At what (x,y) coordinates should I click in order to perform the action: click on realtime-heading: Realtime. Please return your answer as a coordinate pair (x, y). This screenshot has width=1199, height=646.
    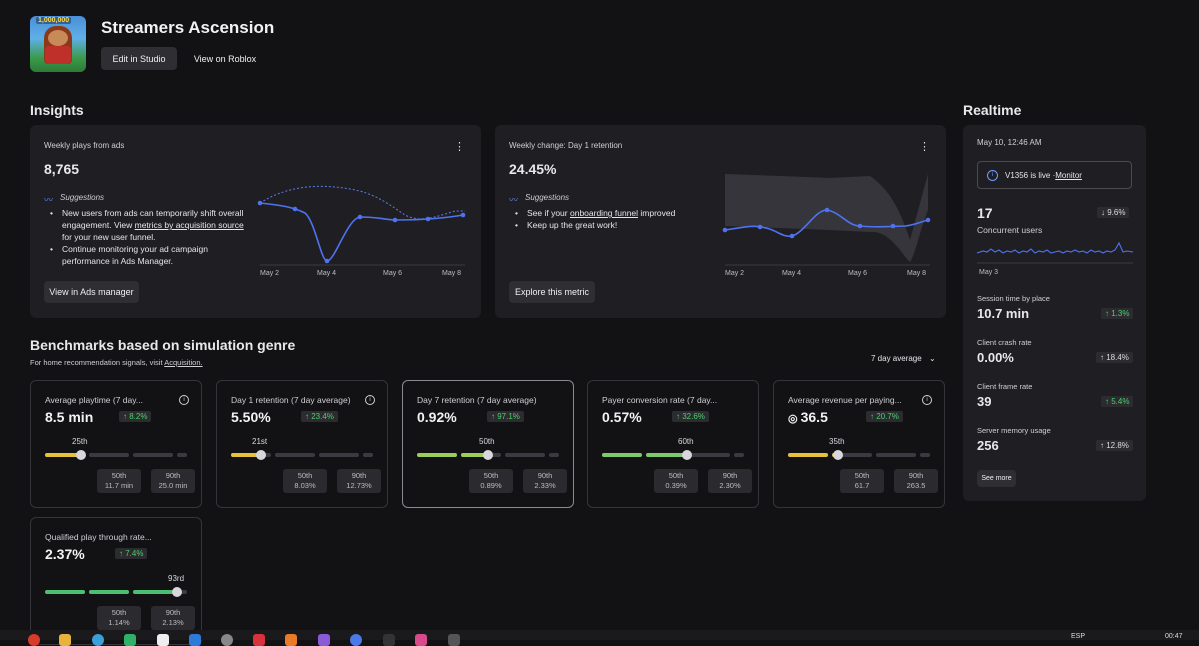
    Looking at the image, I should click on (992, 110).